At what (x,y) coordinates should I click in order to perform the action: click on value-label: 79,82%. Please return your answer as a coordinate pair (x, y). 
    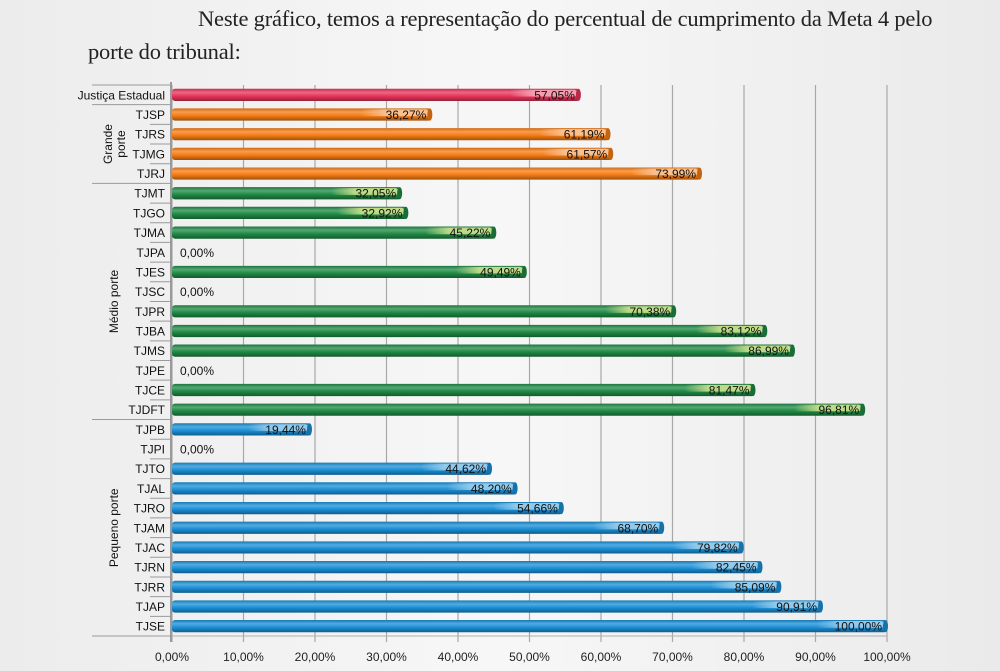
    Looking at the image, I should click on (717, 548).